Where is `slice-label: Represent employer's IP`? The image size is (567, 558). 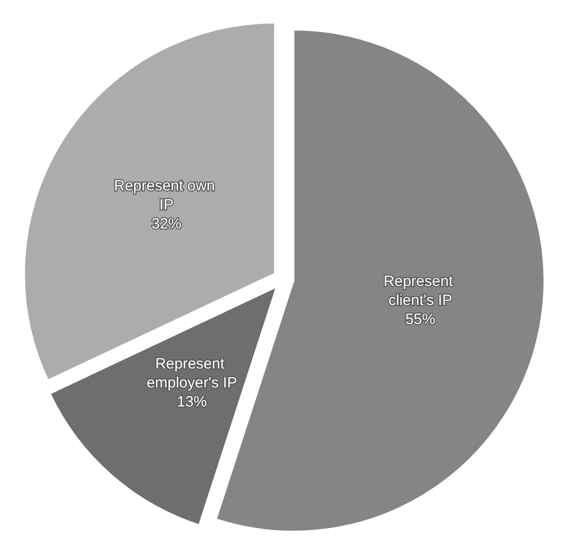 slice-label: Represent employer's IP is located at coordinates (192, 373).